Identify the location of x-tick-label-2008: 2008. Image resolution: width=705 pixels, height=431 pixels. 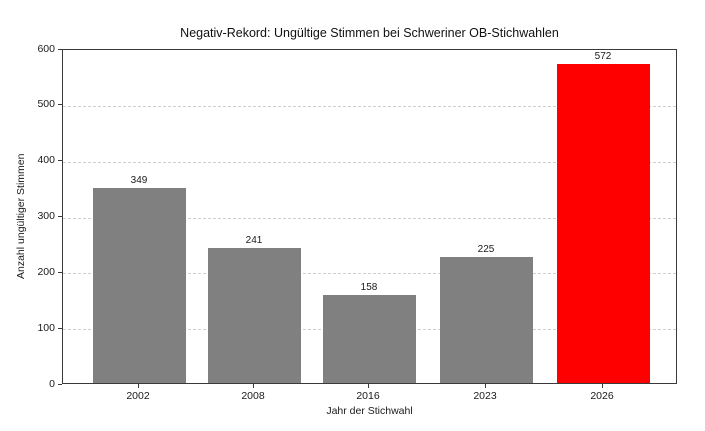
(253, 396).